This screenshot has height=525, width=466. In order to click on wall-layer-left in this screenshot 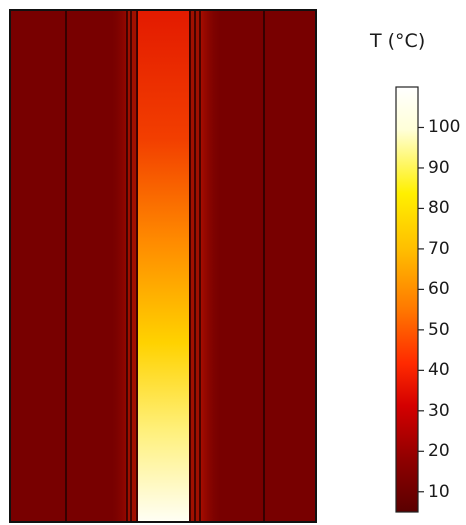, I will do `click(132, 266)`.